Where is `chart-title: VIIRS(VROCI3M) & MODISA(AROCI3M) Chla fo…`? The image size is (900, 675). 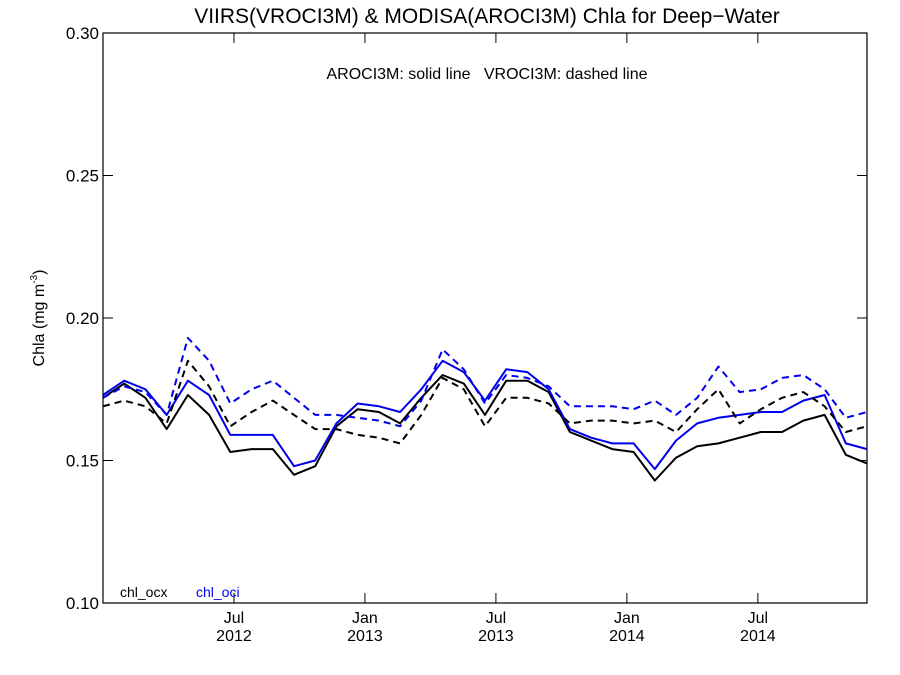 chart-title: VIIRS(VROCI3M) & MODISA(AROCI3M) Chla fo… is located at coordinates (487, 16).